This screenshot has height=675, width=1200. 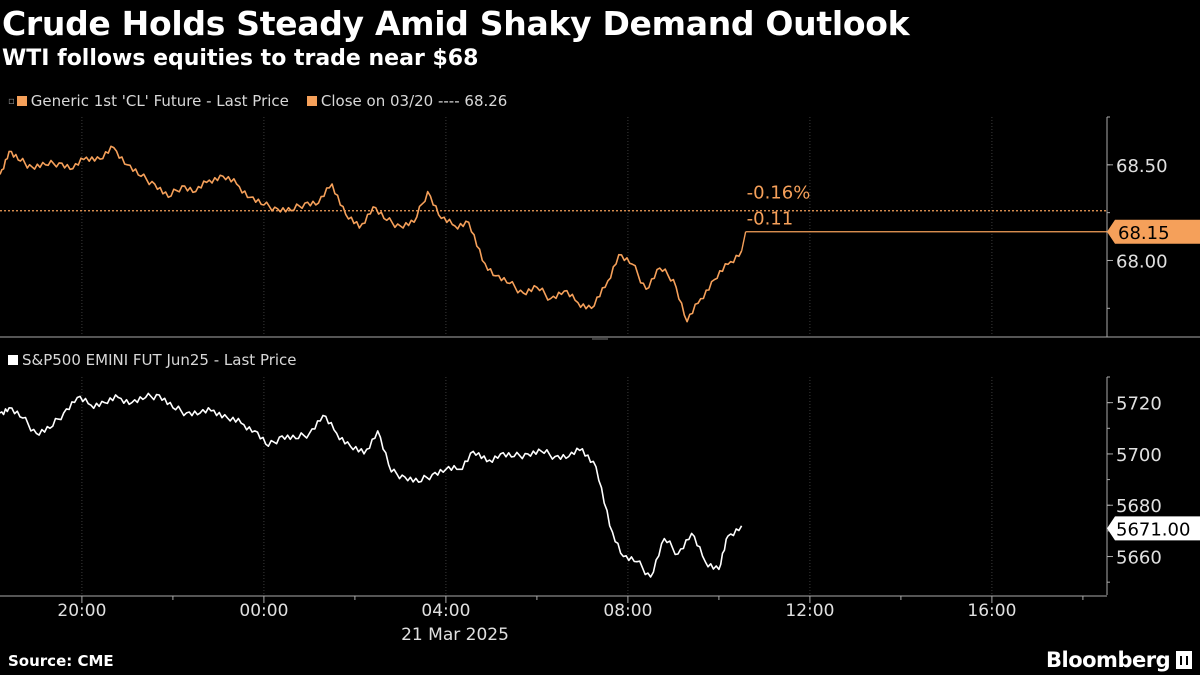 I want to click on x-tick-label: 04:00, so click(x=445, y=611).